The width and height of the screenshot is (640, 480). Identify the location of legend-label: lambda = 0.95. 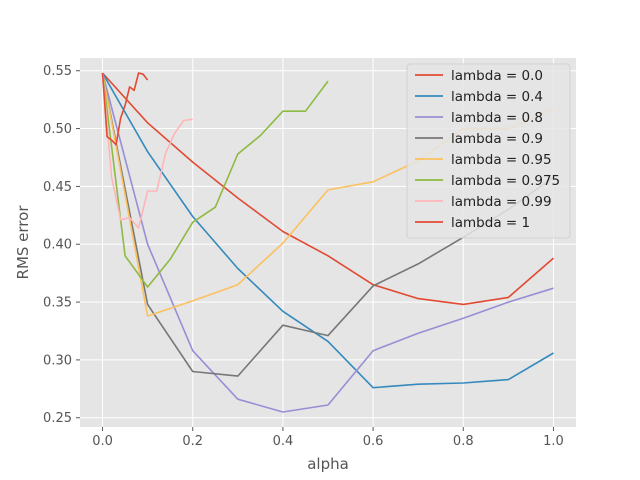
(501, 160).